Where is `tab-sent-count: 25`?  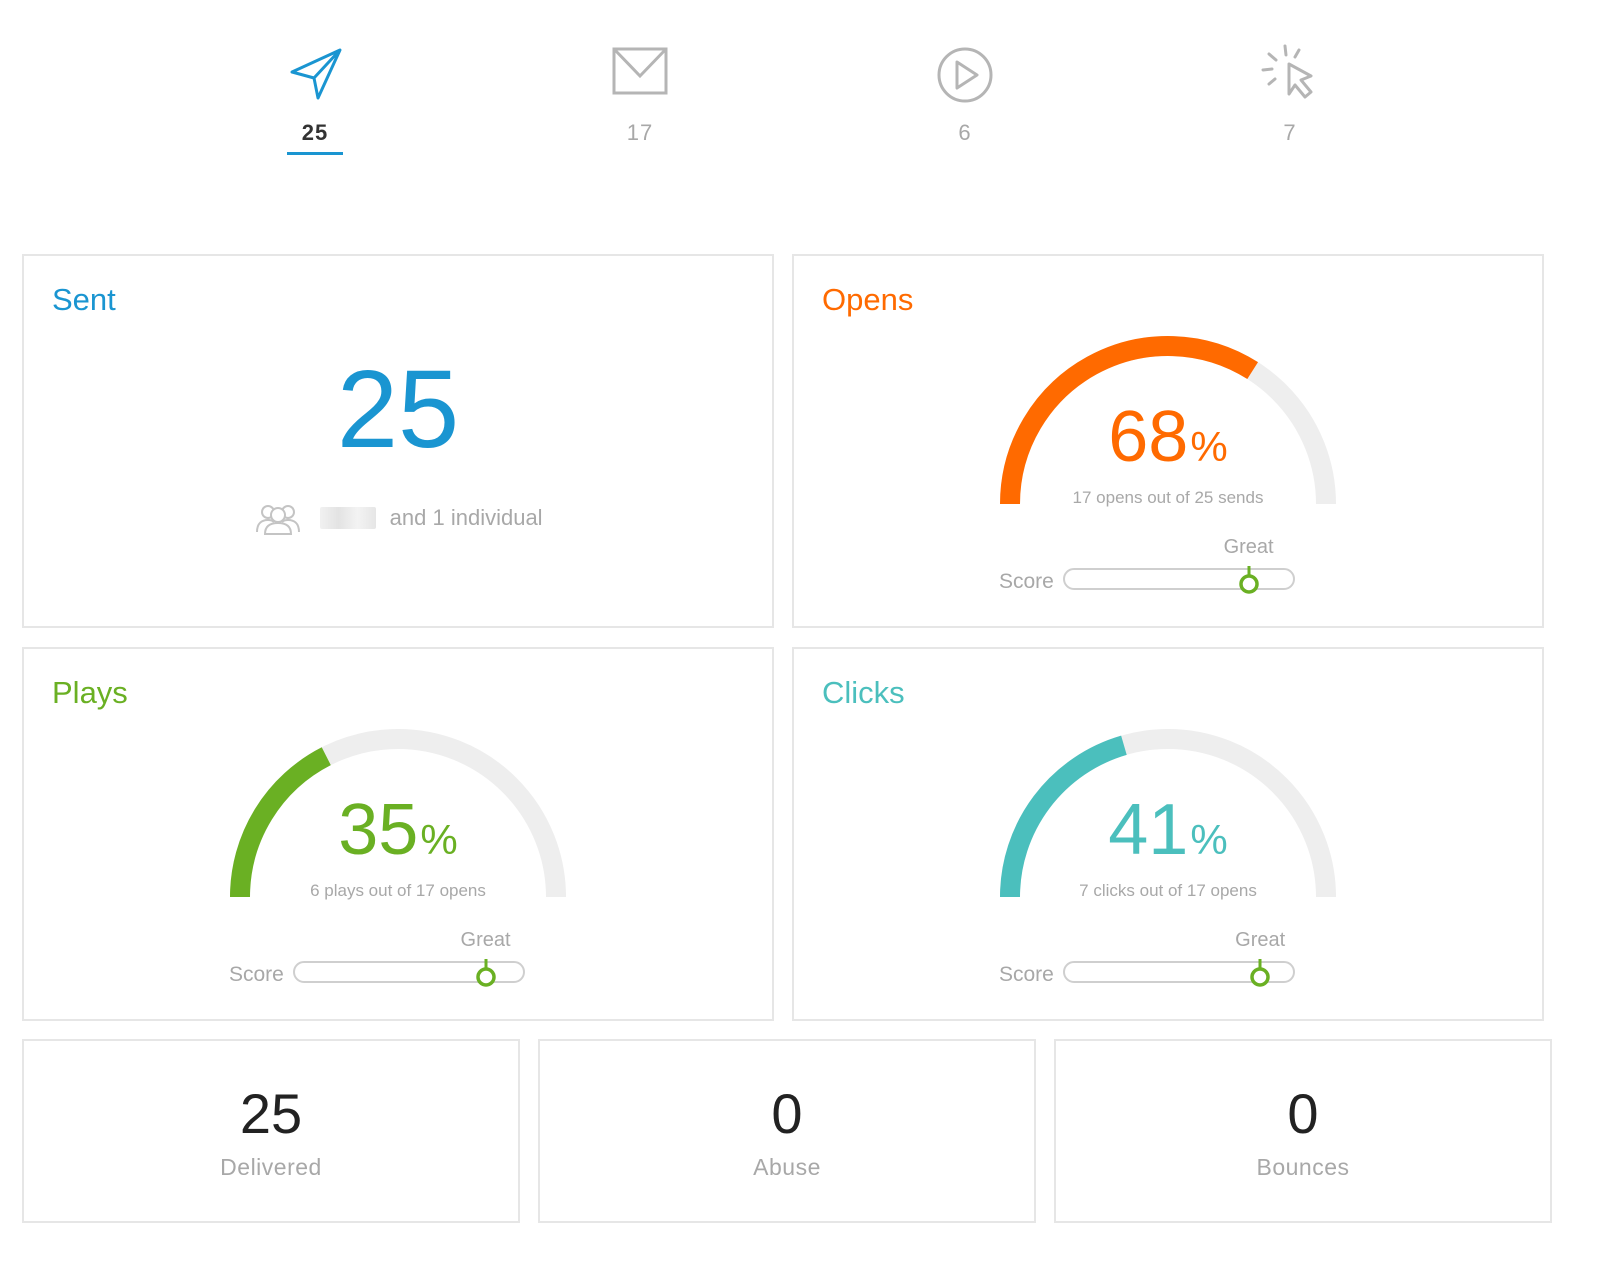 tab-sent-count: 25 is located at coordinates (315, 132).